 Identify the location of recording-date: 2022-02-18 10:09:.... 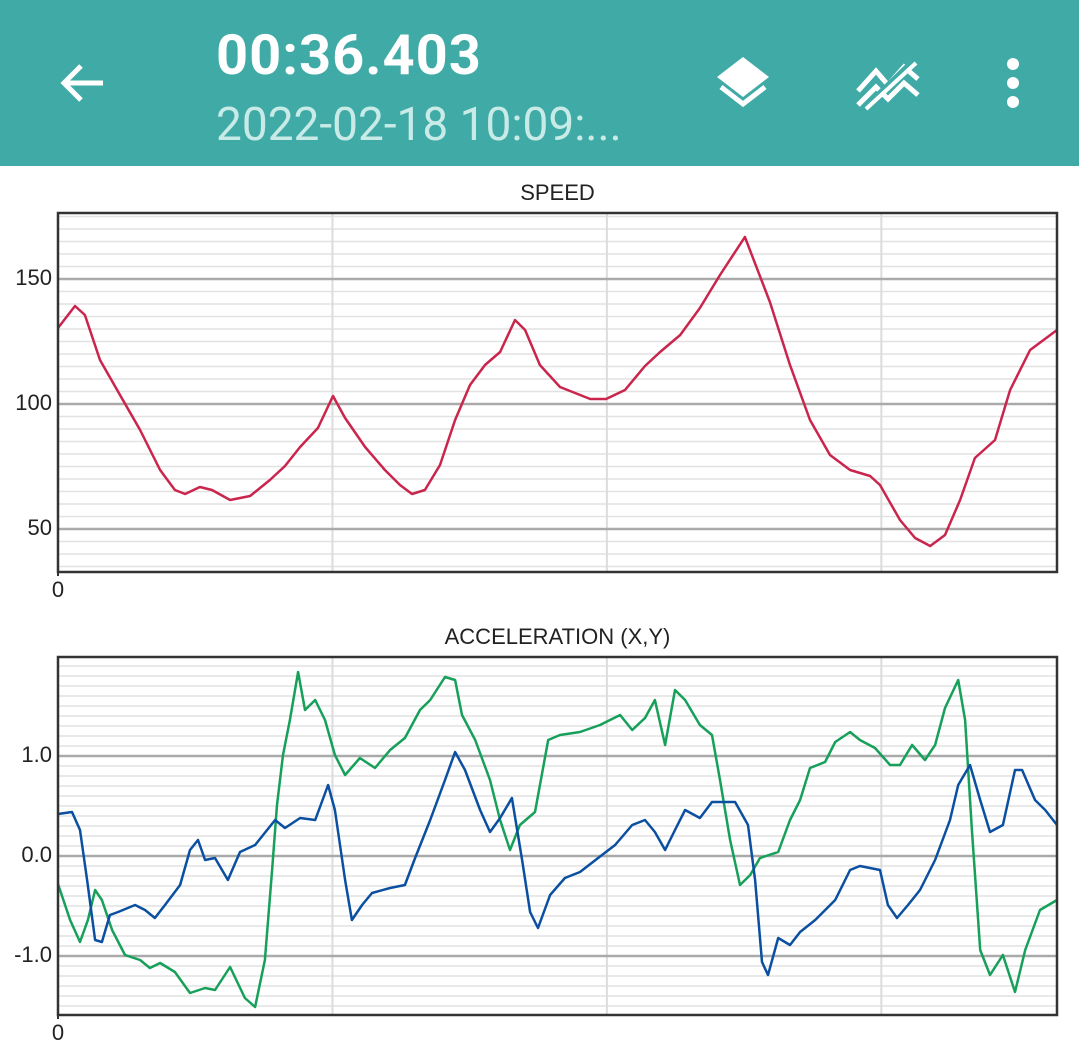
(419, 125).